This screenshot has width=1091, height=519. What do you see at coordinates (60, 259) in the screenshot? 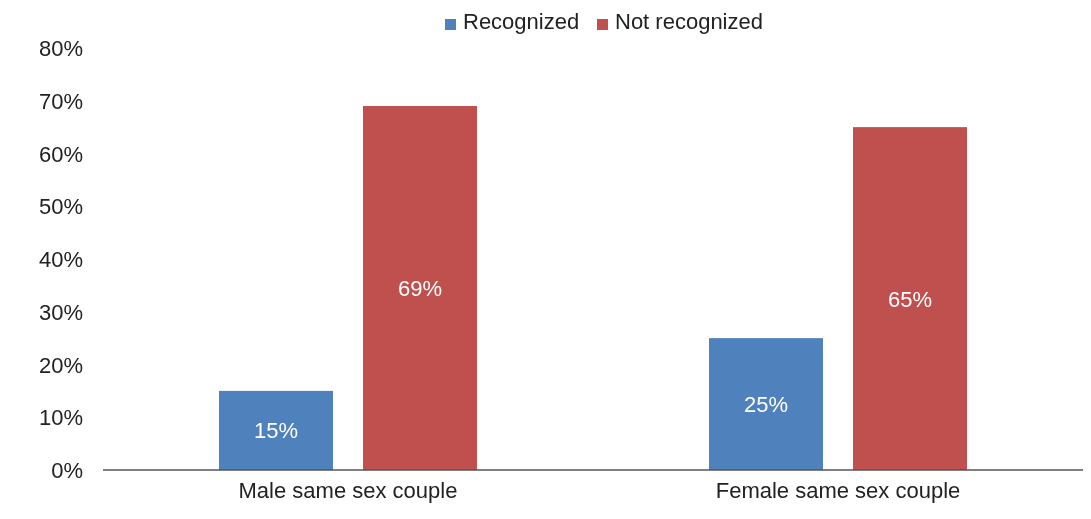
I see `y-tick-label: 40%` at bounding box center [60, 259].